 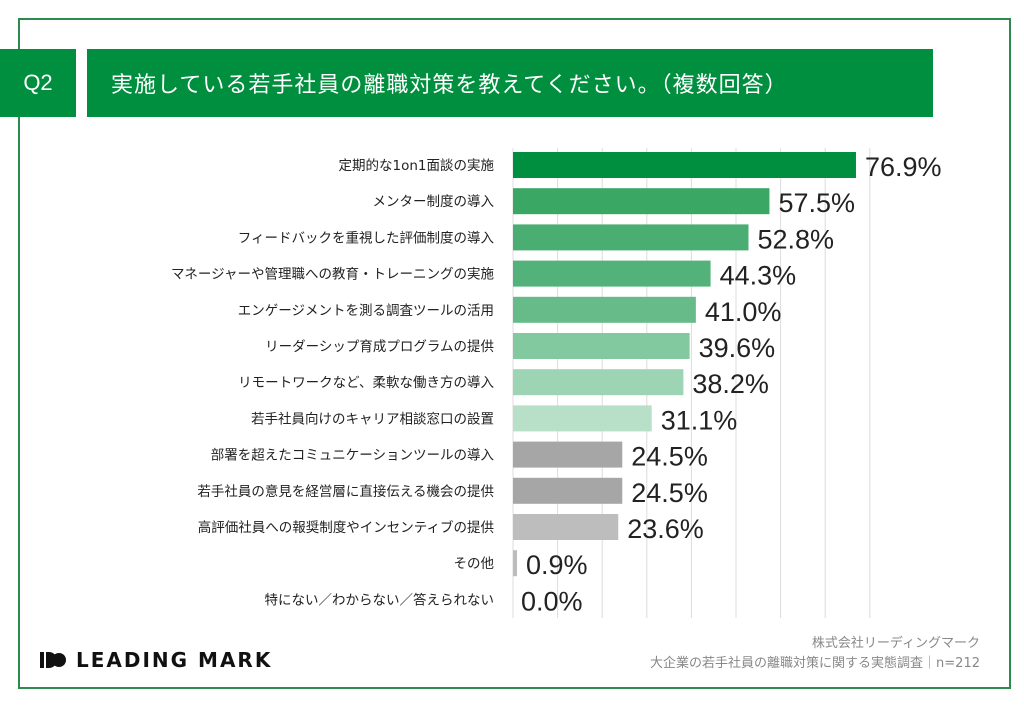 I want to click on category-label: マネージャーや管理職への教育・トレーニングの実施, so click(x=333, y=275).